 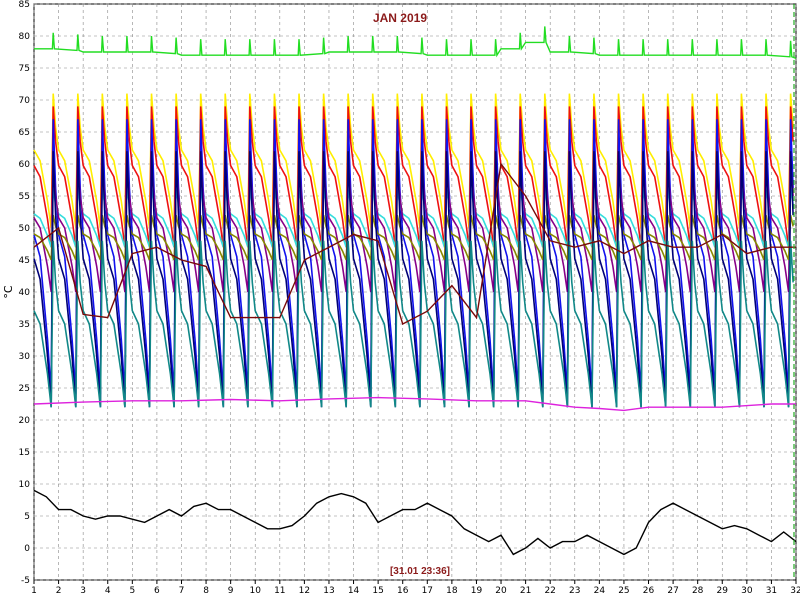 What do you see at coordinates (574, 591) in the screenshot?
I see `x-tick-label: 23` at bounding box center [574, 591].